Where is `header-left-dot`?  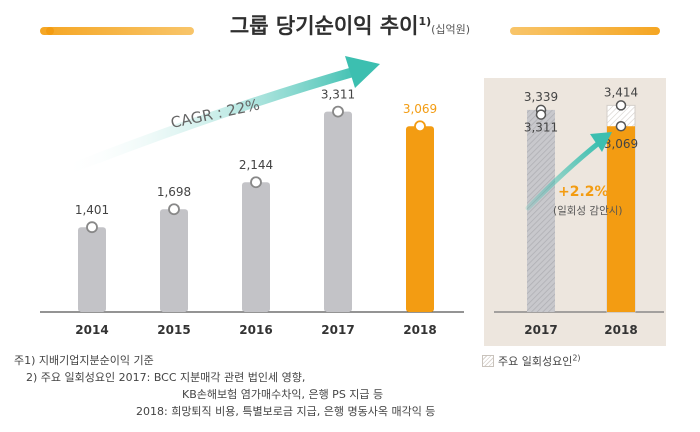 header-left-dot is located at coordinates (50, 31).